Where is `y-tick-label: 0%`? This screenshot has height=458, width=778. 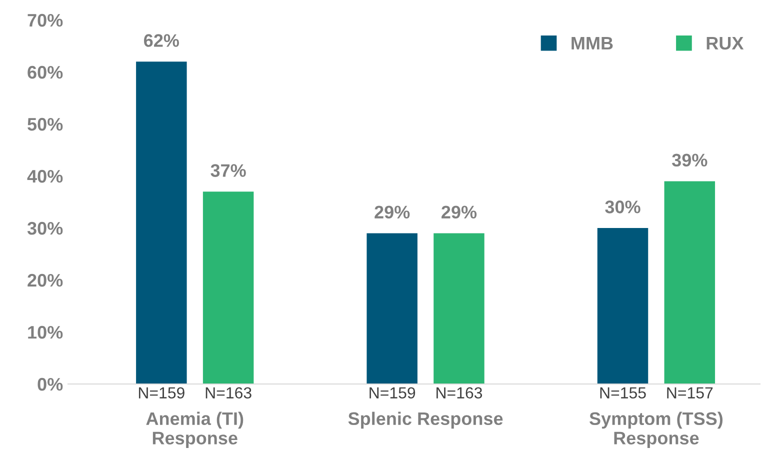 y-tick-label: 0% is located at coordinates (50, 384).